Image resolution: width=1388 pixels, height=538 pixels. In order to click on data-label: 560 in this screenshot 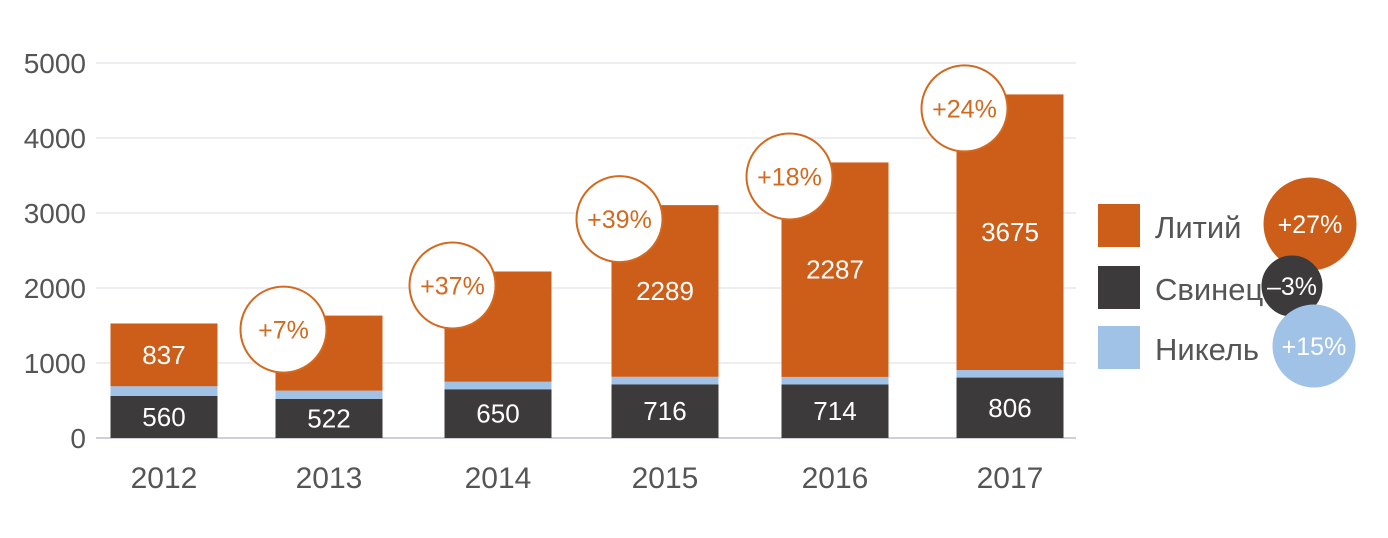, I will do `click(163, 417)`.